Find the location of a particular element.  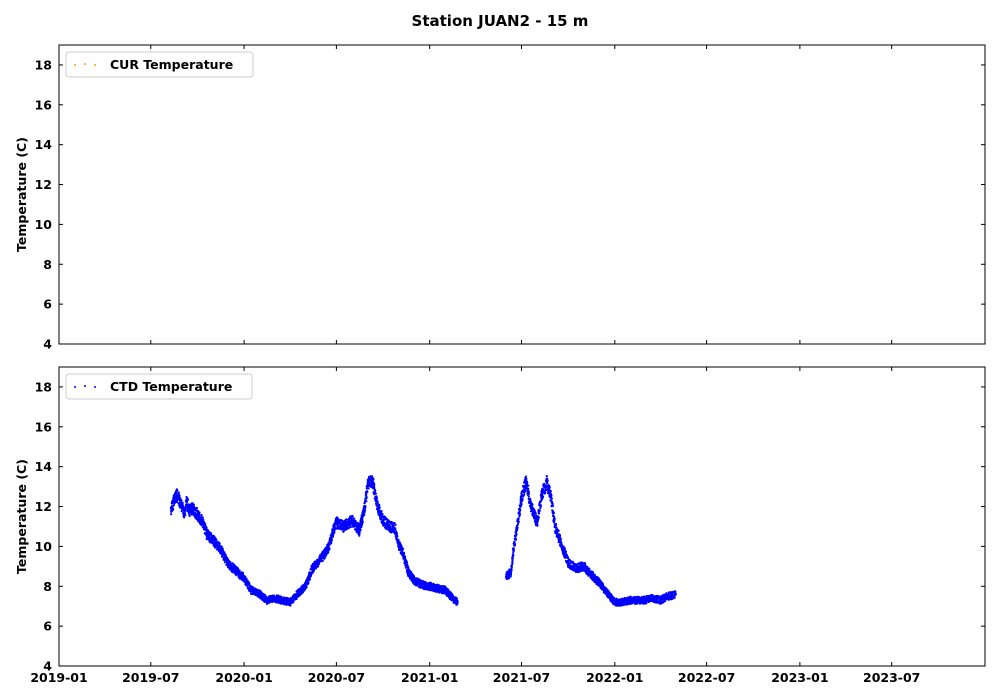

x-tick-label: 2022-01 is located at coordinates (614, 677).